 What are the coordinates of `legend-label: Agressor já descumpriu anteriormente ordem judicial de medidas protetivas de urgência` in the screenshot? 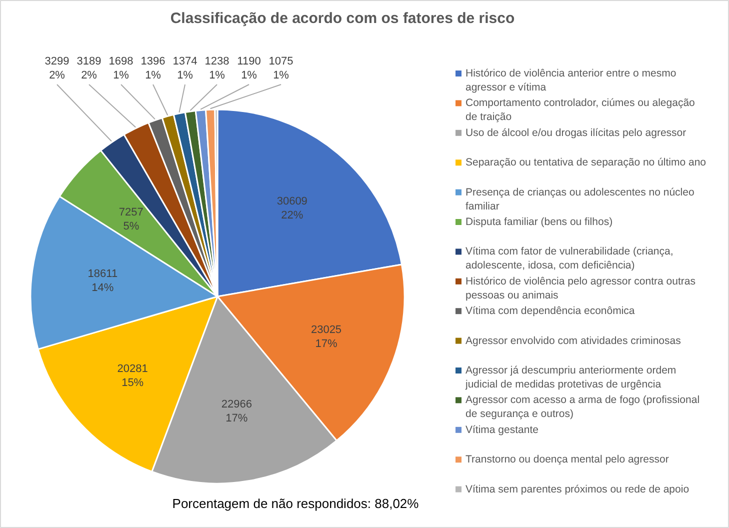 It's located at (570, 377).